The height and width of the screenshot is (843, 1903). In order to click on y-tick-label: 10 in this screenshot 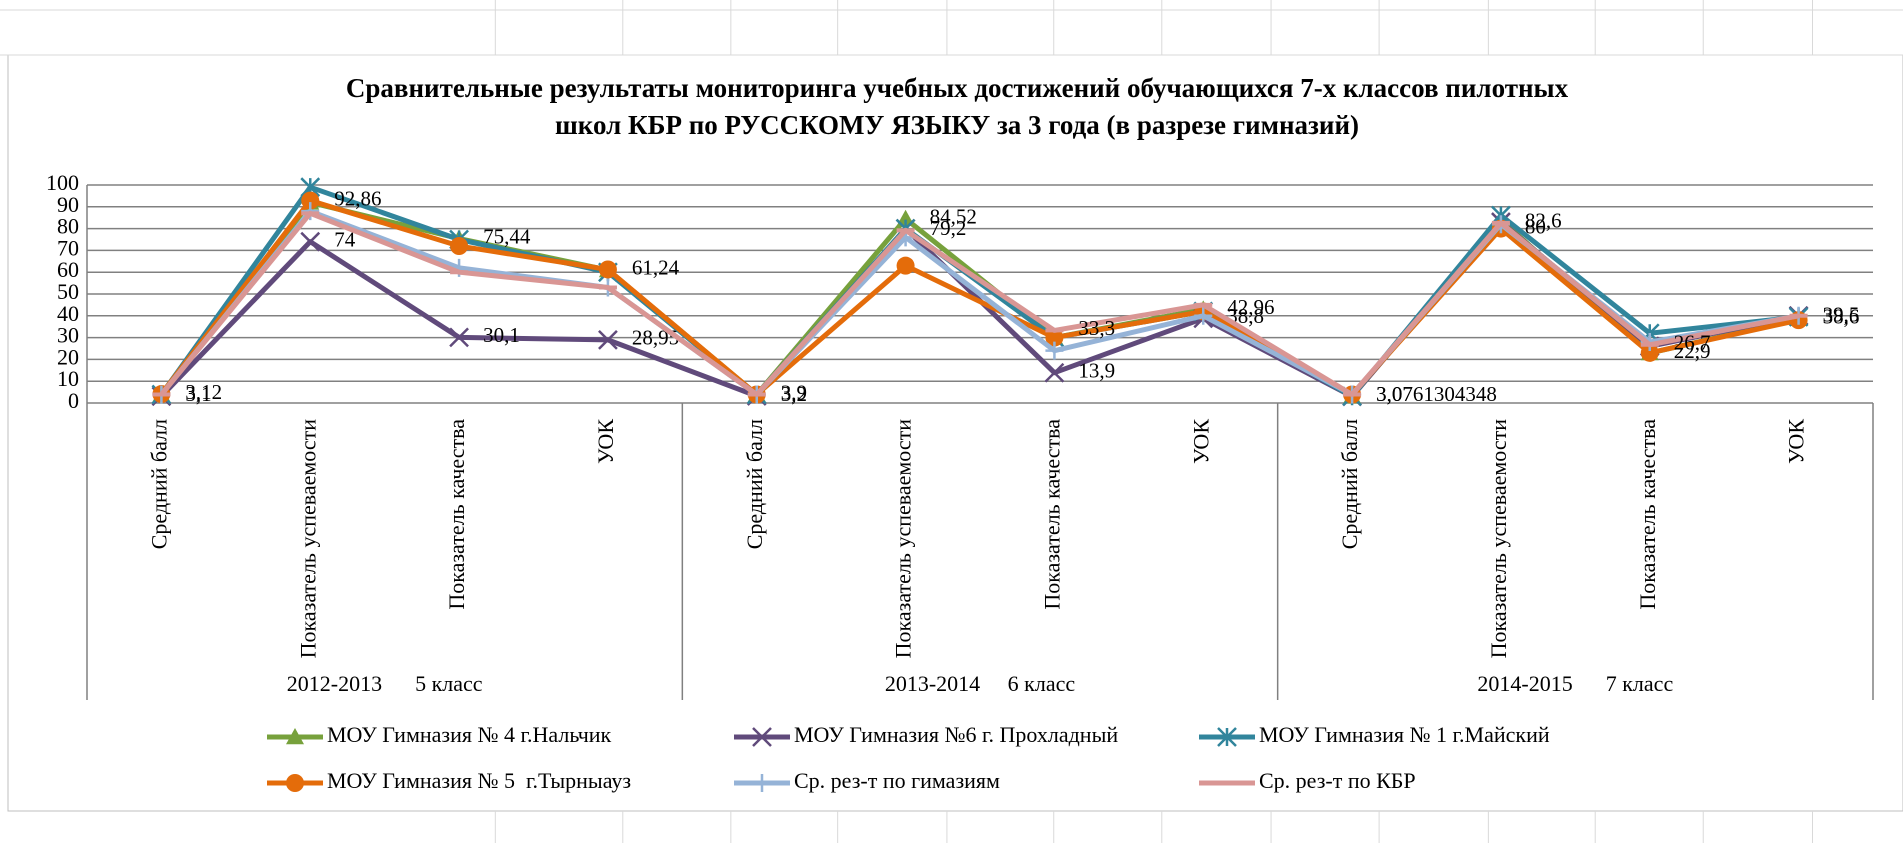, I will do `click(68, 378)`.